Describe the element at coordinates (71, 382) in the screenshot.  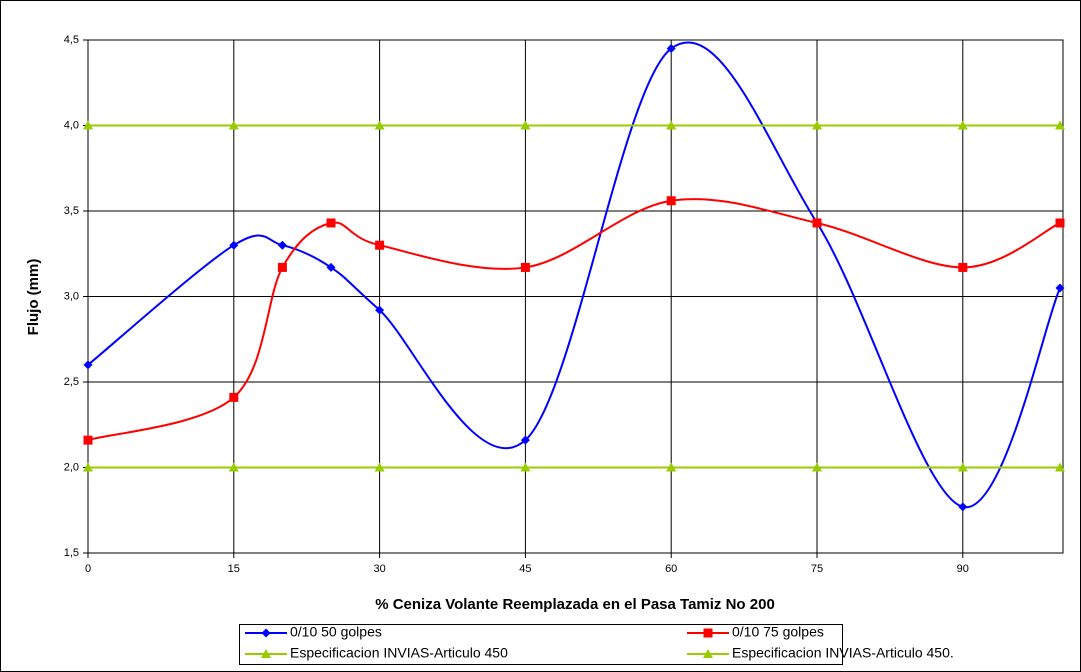
I see `y-tick-label: 2,5` at that location.